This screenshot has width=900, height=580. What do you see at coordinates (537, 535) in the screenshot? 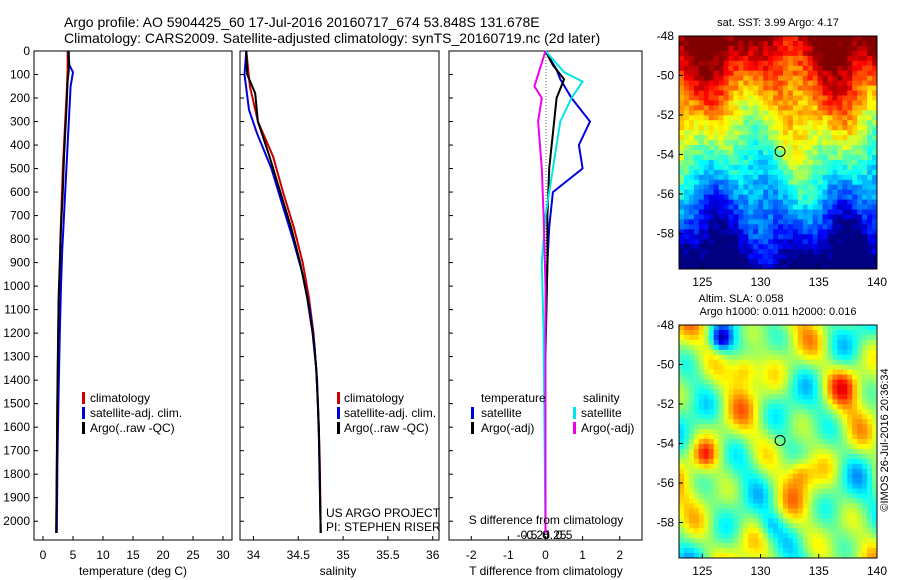
I see `top-tick-label: -0.25` at bounding box center [537, 535].